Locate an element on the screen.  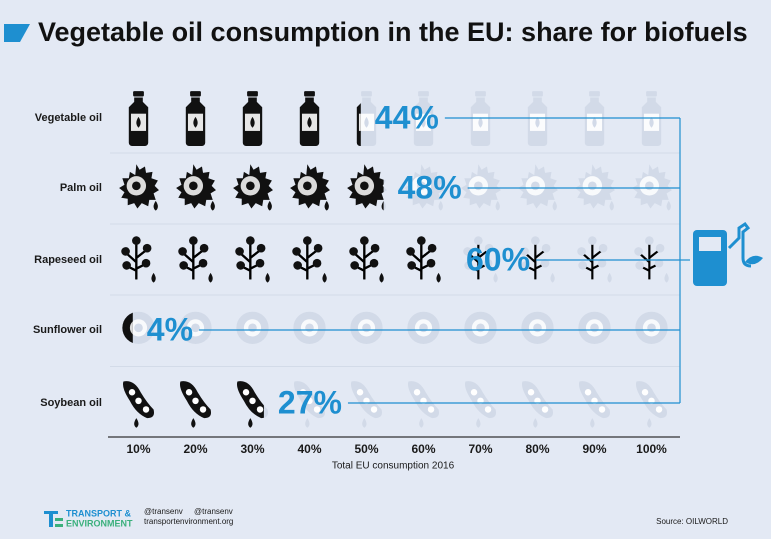
category-label: Vegetable oil is located at coordinates (68, 118).